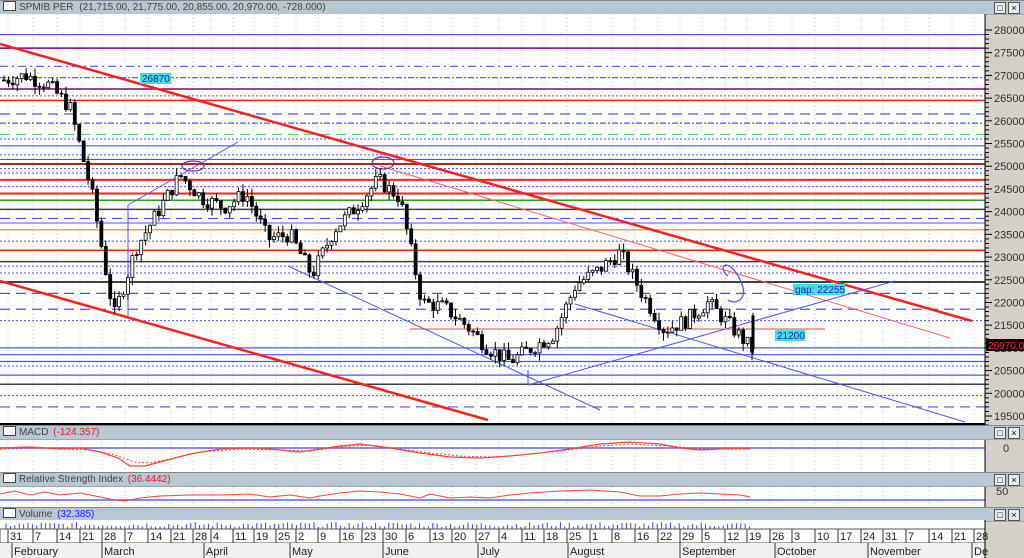 This screenshot has width=1024, height=558. I want to click on svg-text: 27, so click(484, 537).